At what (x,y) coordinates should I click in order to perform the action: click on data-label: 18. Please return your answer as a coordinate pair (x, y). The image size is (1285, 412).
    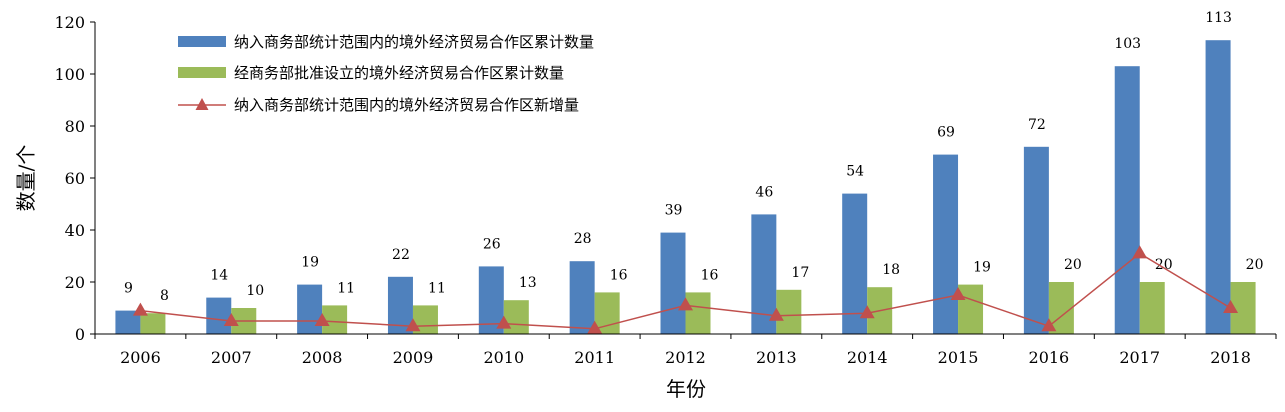
    Looking at the image, I should click on (891, 270).